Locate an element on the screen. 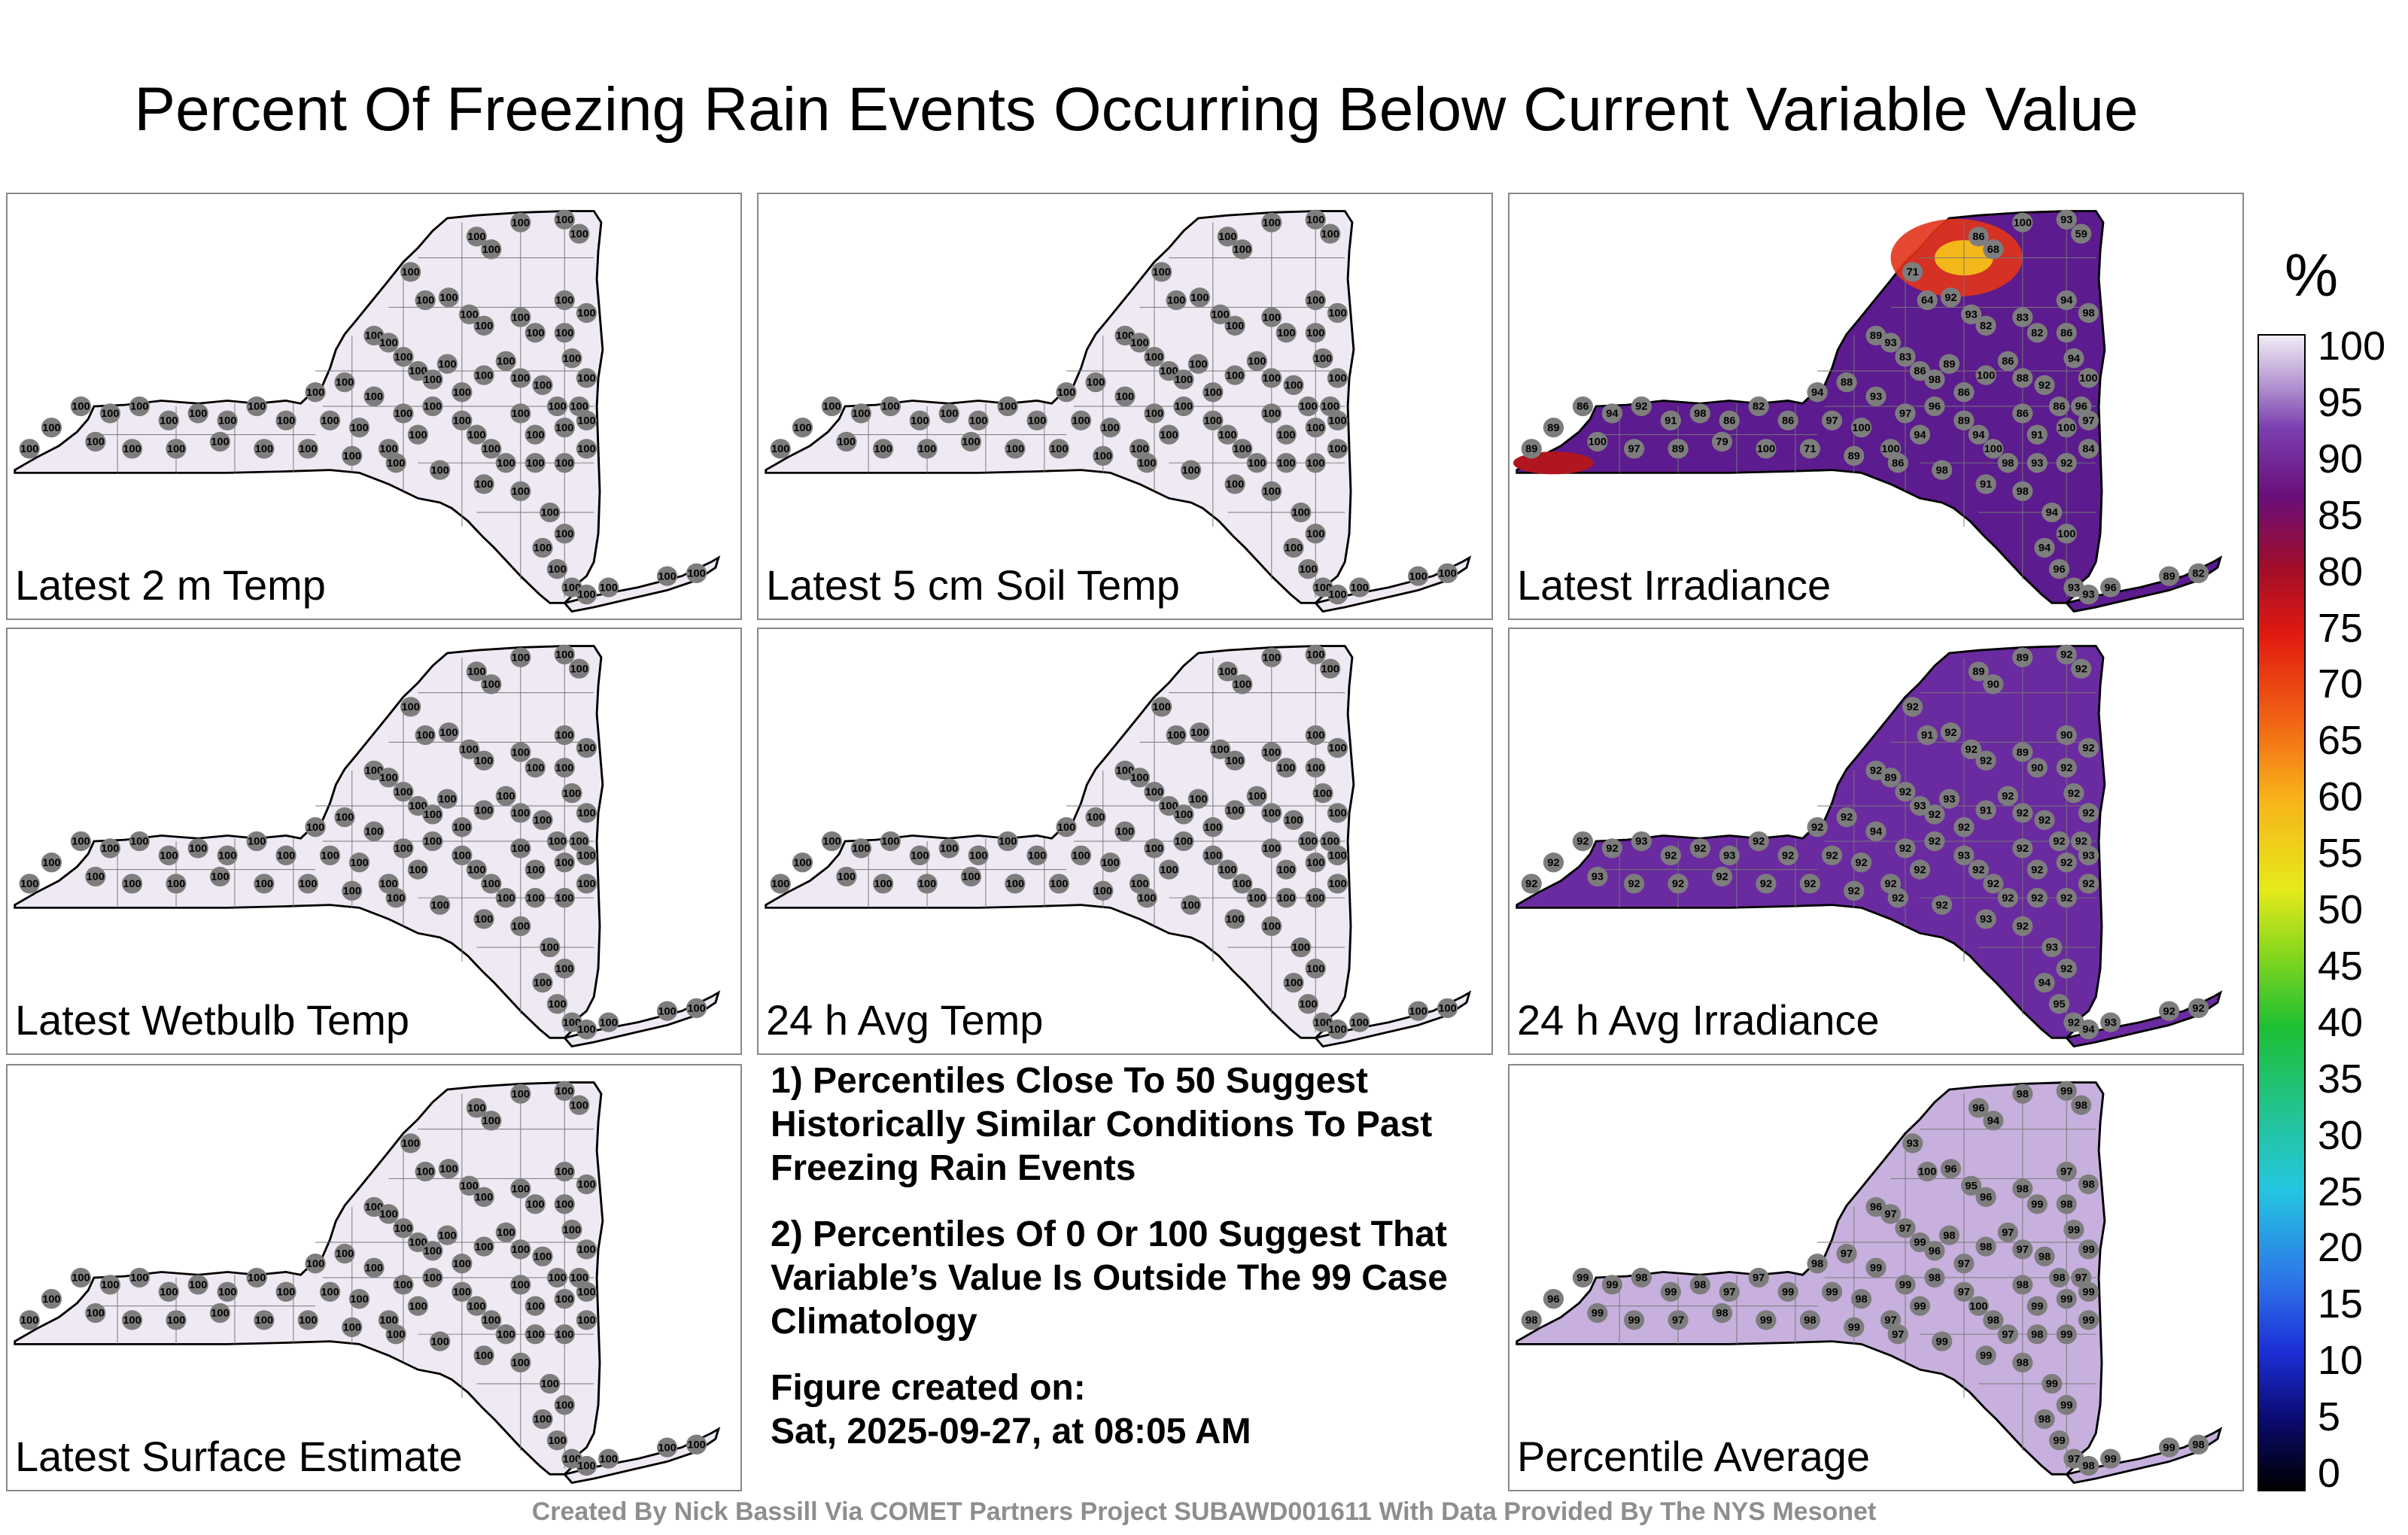  station-value: 79 is located at coordinates (1722, 442).